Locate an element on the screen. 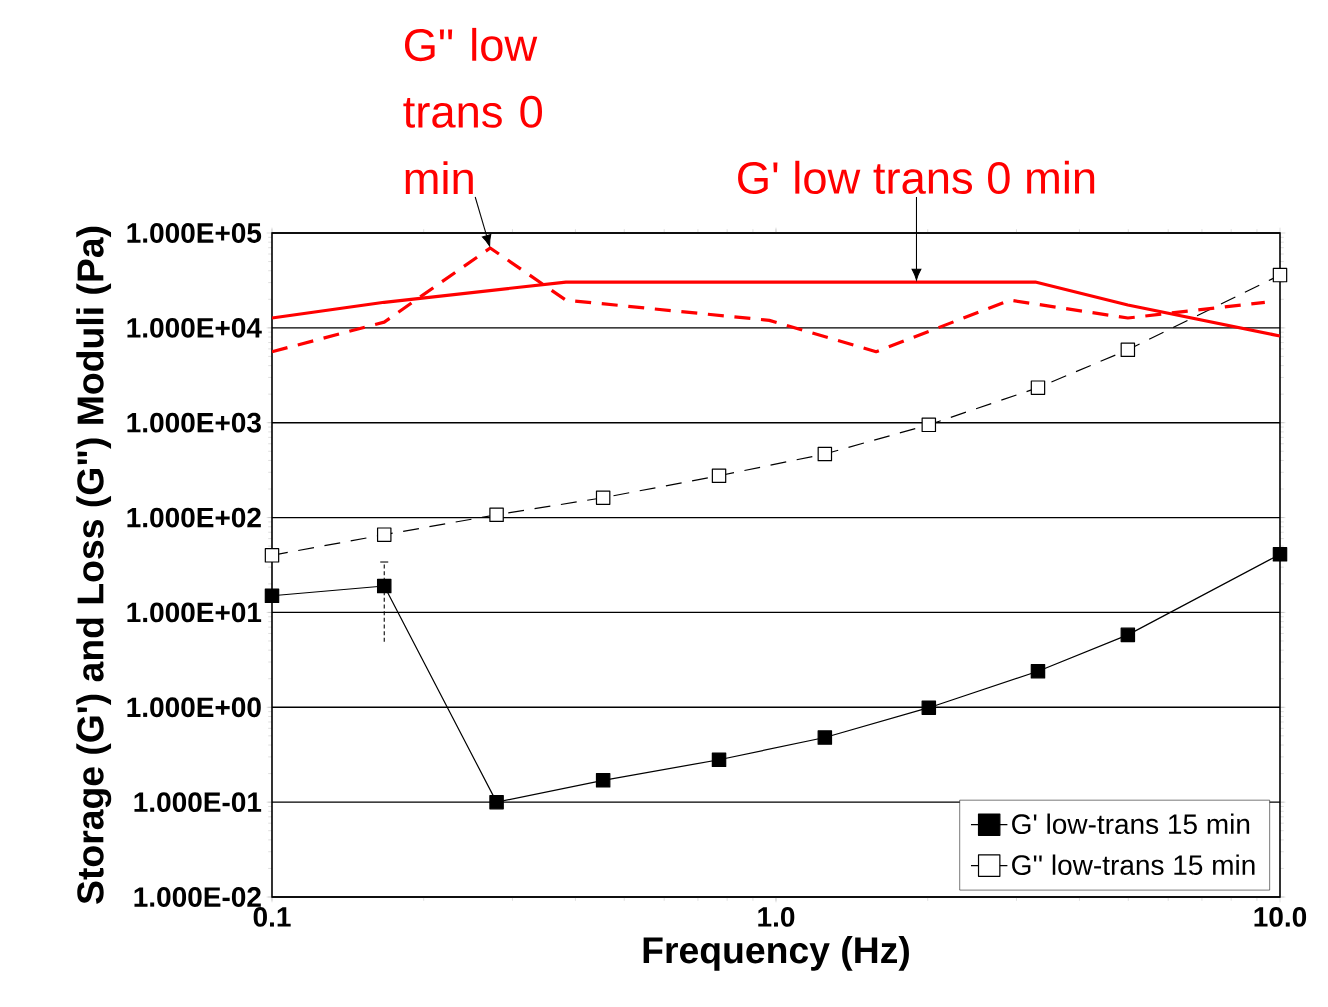 This screenshot has width=1328, height=1007. y-tick-label: 1.000E+01 is located at coordinates (194, 612).